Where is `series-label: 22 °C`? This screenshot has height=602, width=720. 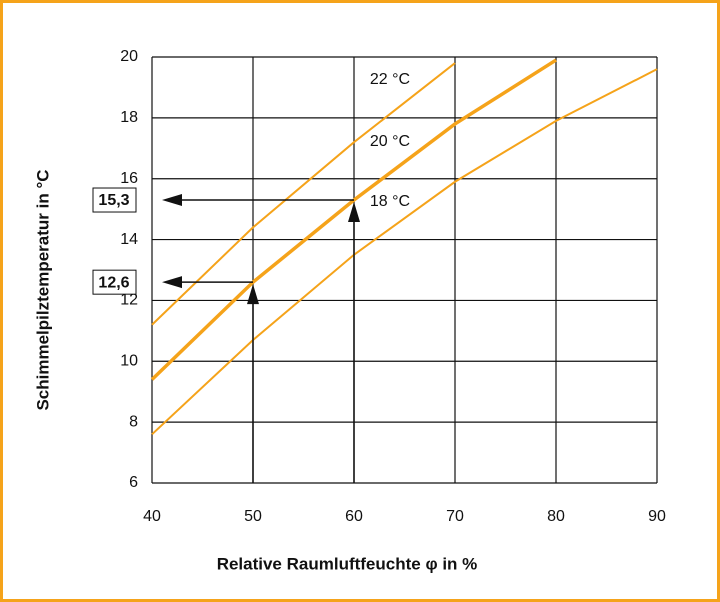
series-label: 22 °C is located at coordinates (390, 79).